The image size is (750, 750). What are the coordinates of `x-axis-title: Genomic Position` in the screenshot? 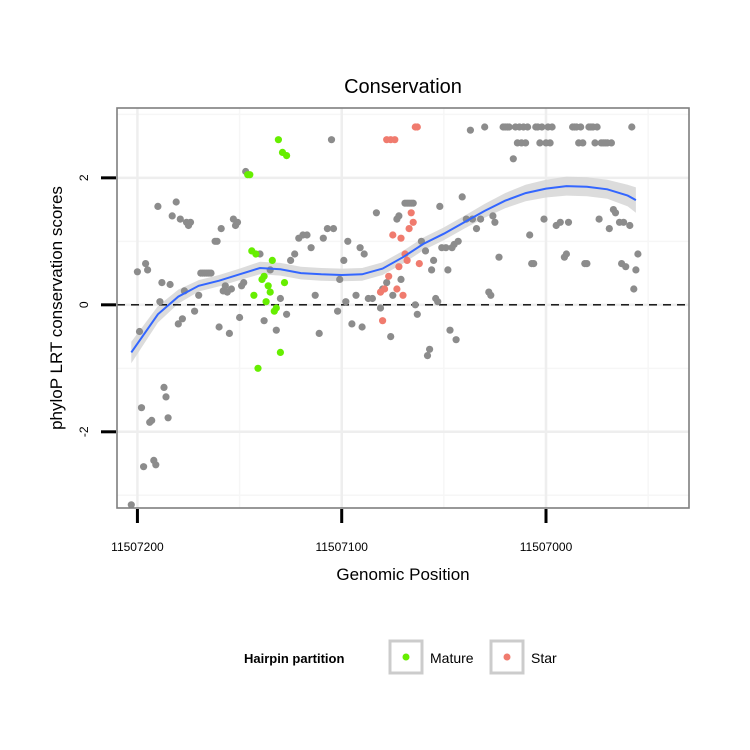 It's located at (402, 574).